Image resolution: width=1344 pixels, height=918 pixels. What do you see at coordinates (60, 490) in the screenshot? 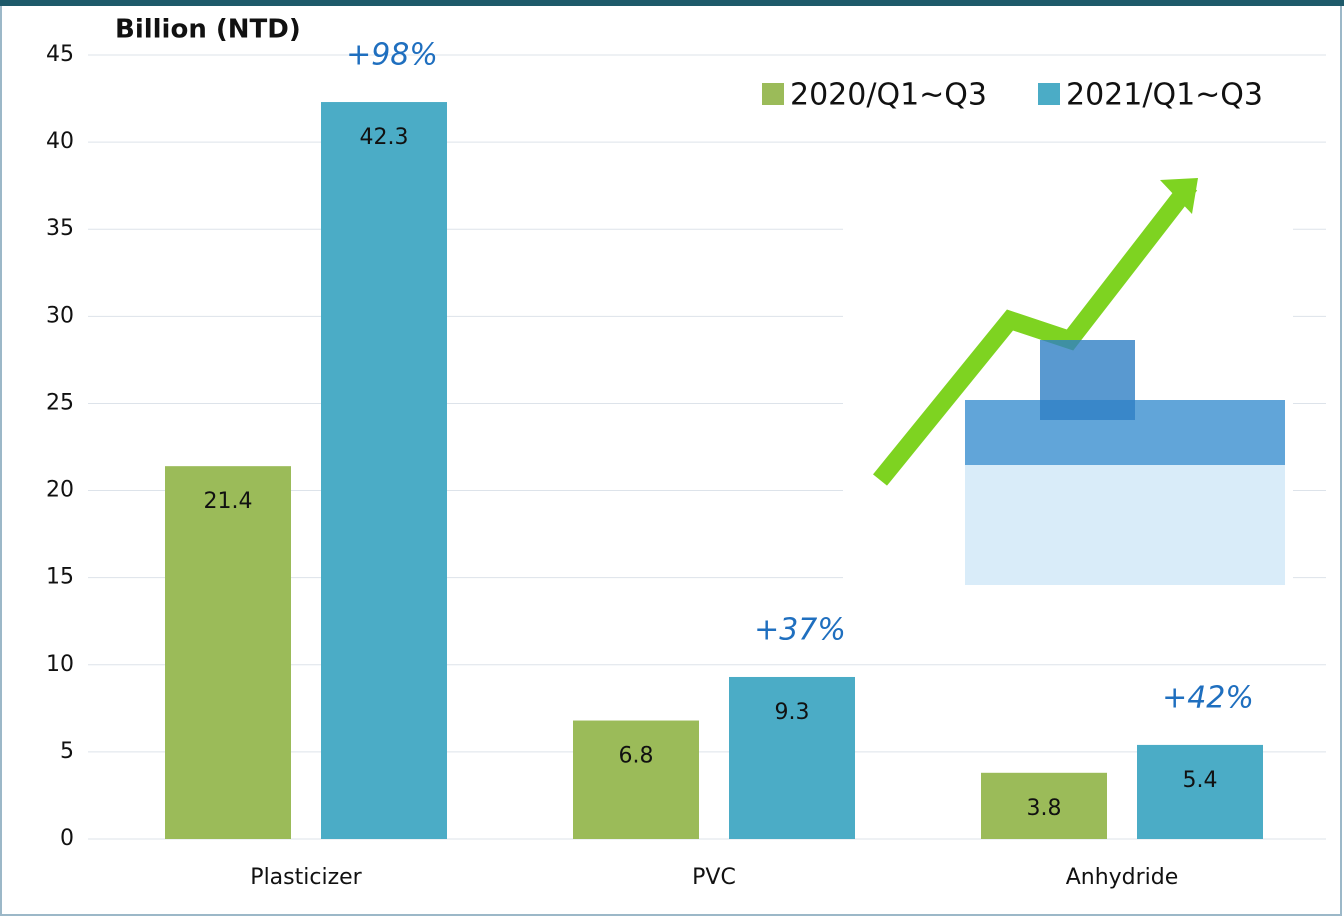
I see `y-tick-label: 20` at bounding box center [60, 490].